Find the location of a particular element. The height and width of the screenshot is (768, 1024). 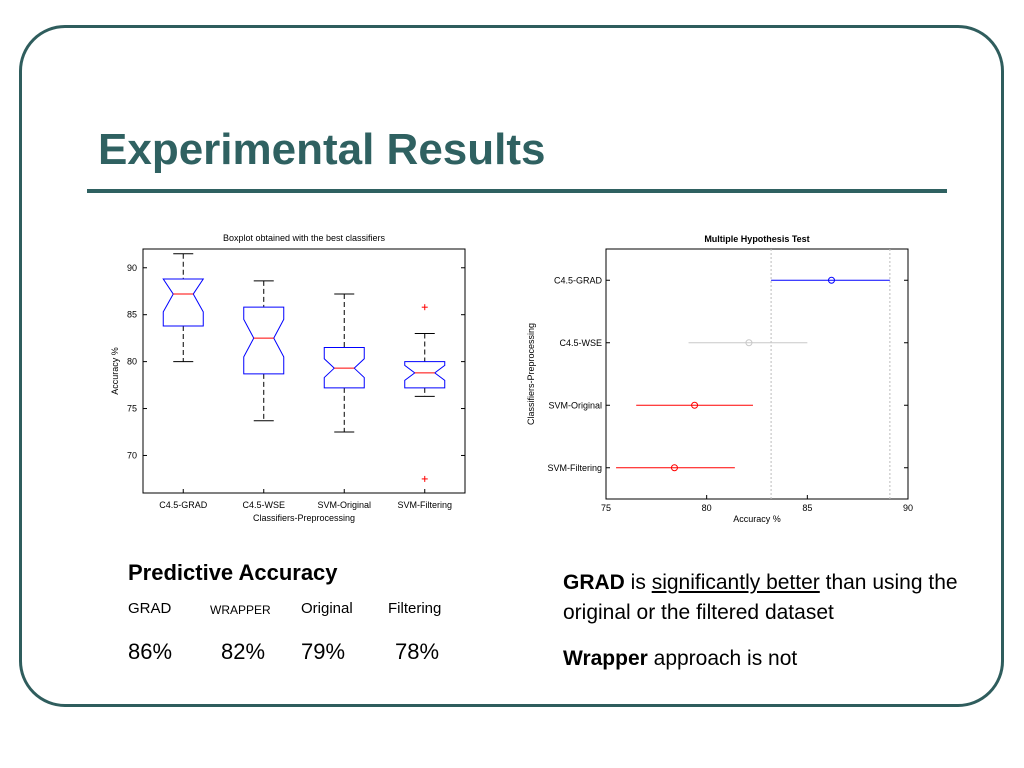

x-tick-label: 90 is located at coordinates (908, 508).